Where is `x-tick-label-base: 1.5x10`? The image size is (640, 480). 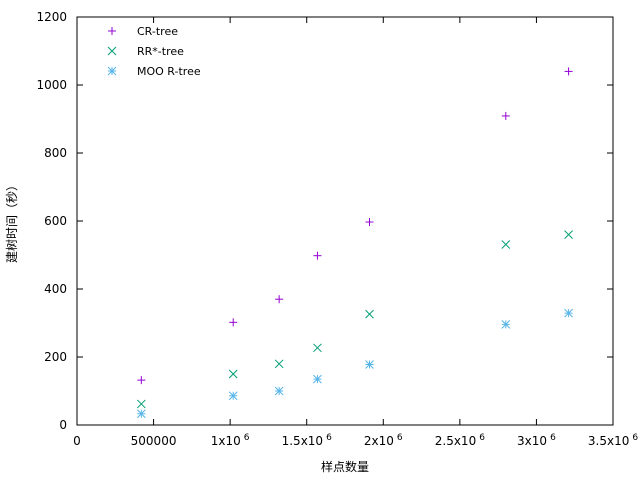
x-tick-label-base: 1.5x10 is located at coordinates (302, 441).